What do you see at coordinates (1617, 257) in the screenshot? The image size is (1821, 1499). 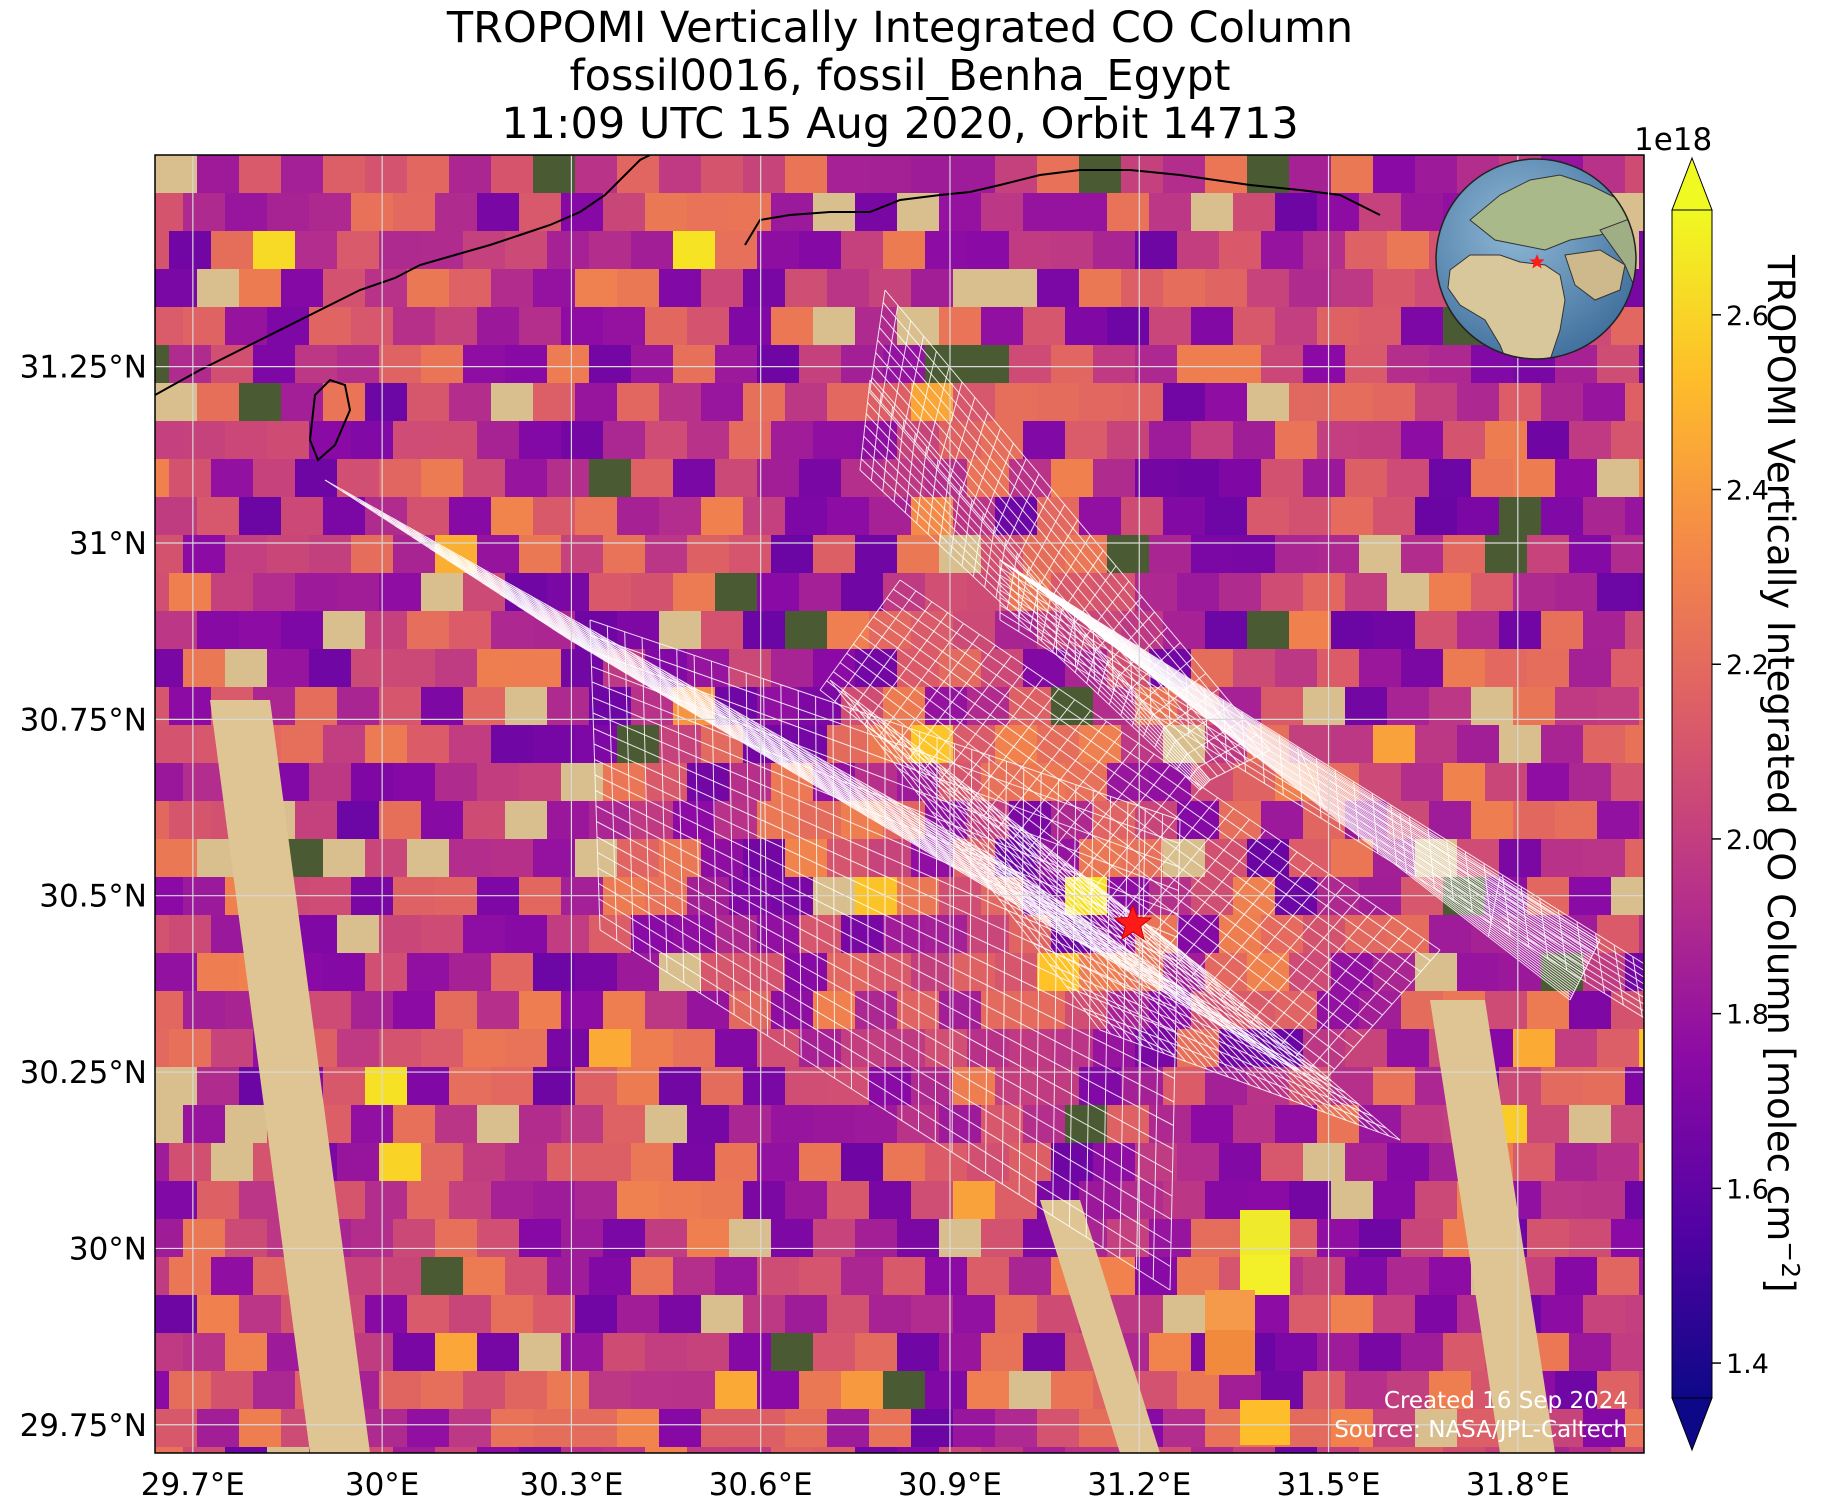 I see `globe-asia` at bounding box center [1617, 257].